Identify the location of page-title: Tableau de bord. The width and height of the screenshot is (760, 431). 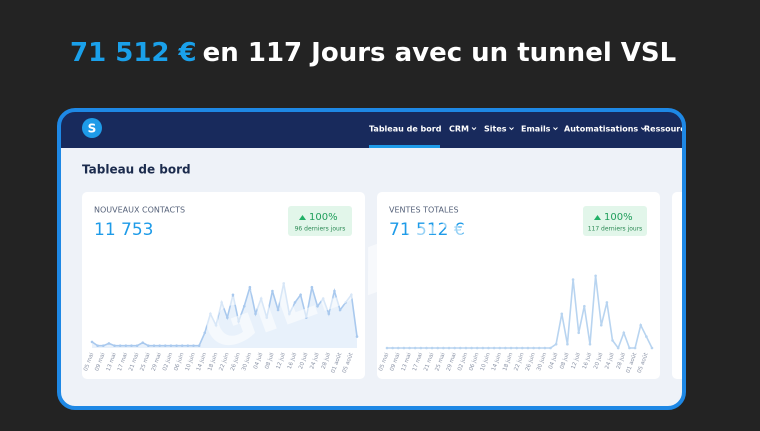
(136, 170).